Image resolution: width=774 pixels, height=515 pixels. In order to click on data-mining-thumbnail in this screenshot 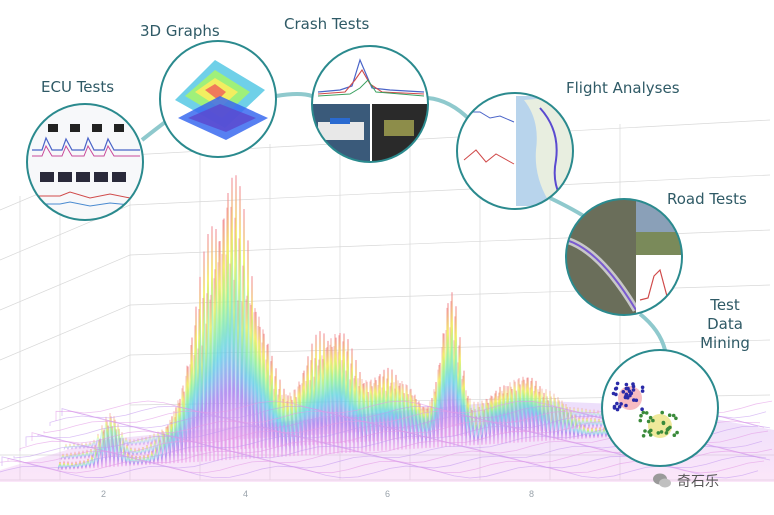, I will do `click(660, 408)`.